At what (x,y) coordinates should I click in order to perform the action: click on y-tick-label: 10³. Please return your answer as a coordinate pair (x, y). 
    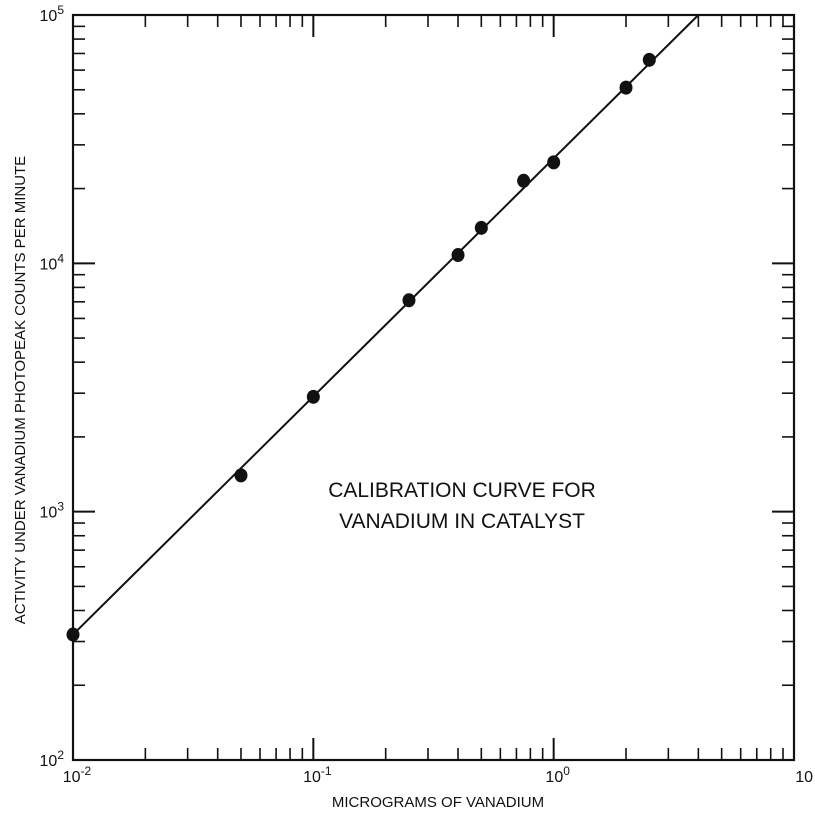
    Looking at the image, I should click on (52, 511).